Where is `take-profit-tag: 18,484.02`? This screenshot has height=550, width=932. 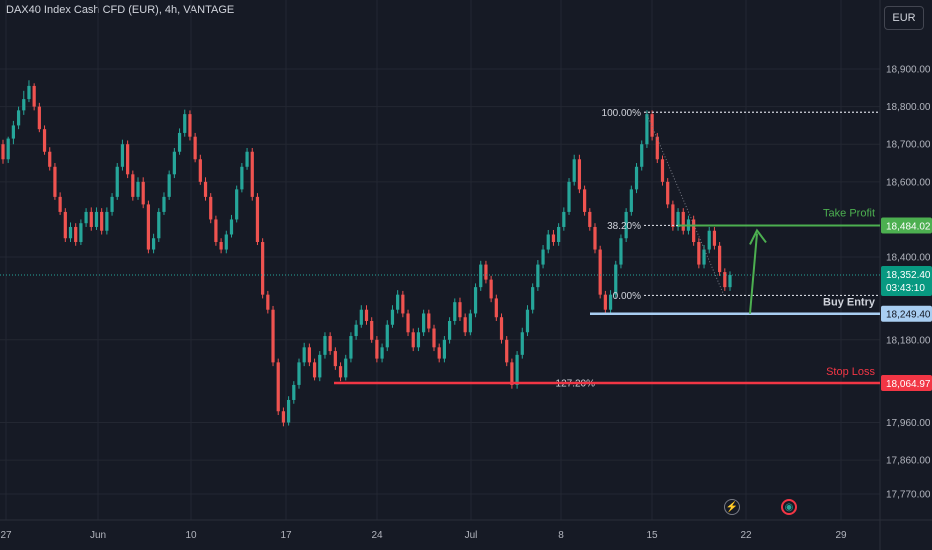
take-profit-tag: 18,484.02 is located at coordinates (906, 225).